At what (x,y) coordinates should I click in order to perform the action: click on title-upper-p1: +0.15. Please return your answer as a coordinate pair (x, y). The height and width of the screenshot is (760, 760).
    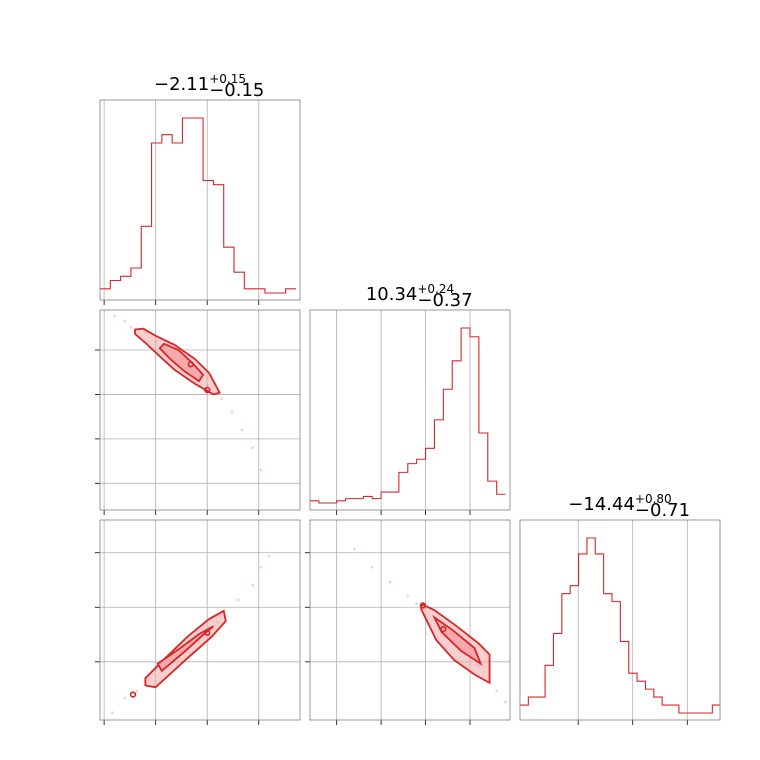
    Looking at the image, I should click on (227, 79).